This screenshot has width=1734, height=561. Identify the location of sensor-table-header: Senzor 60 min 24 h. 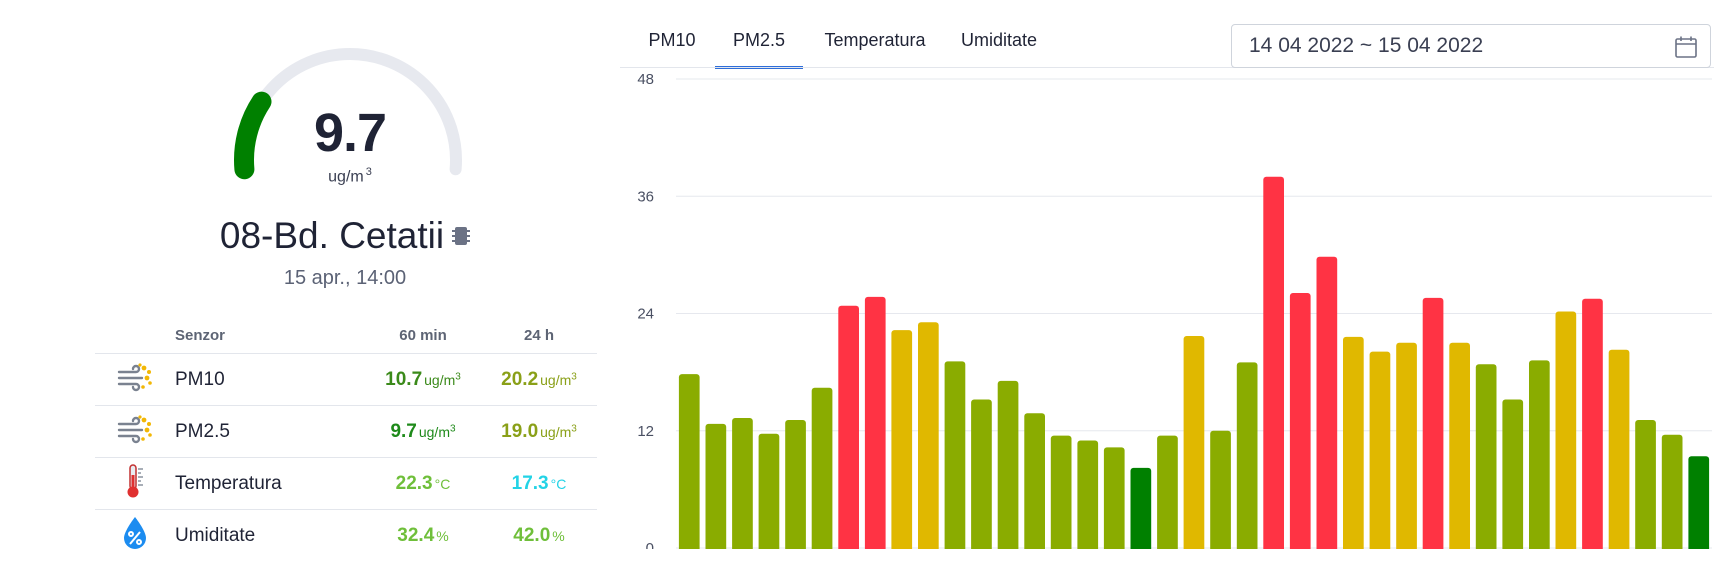
(346, 339).